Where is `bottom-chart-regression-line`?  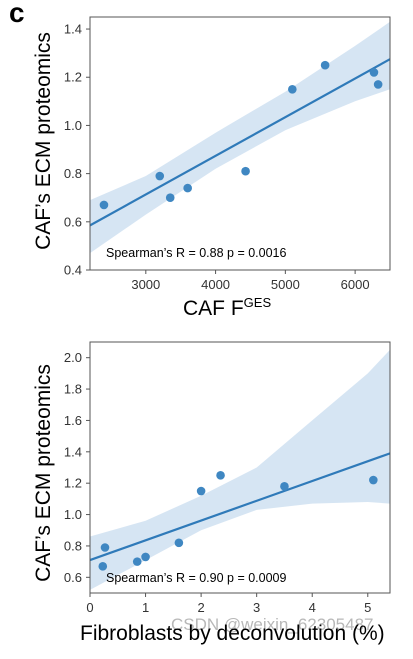 bottom-chart-regression-line is located at coordinates (240, 506).